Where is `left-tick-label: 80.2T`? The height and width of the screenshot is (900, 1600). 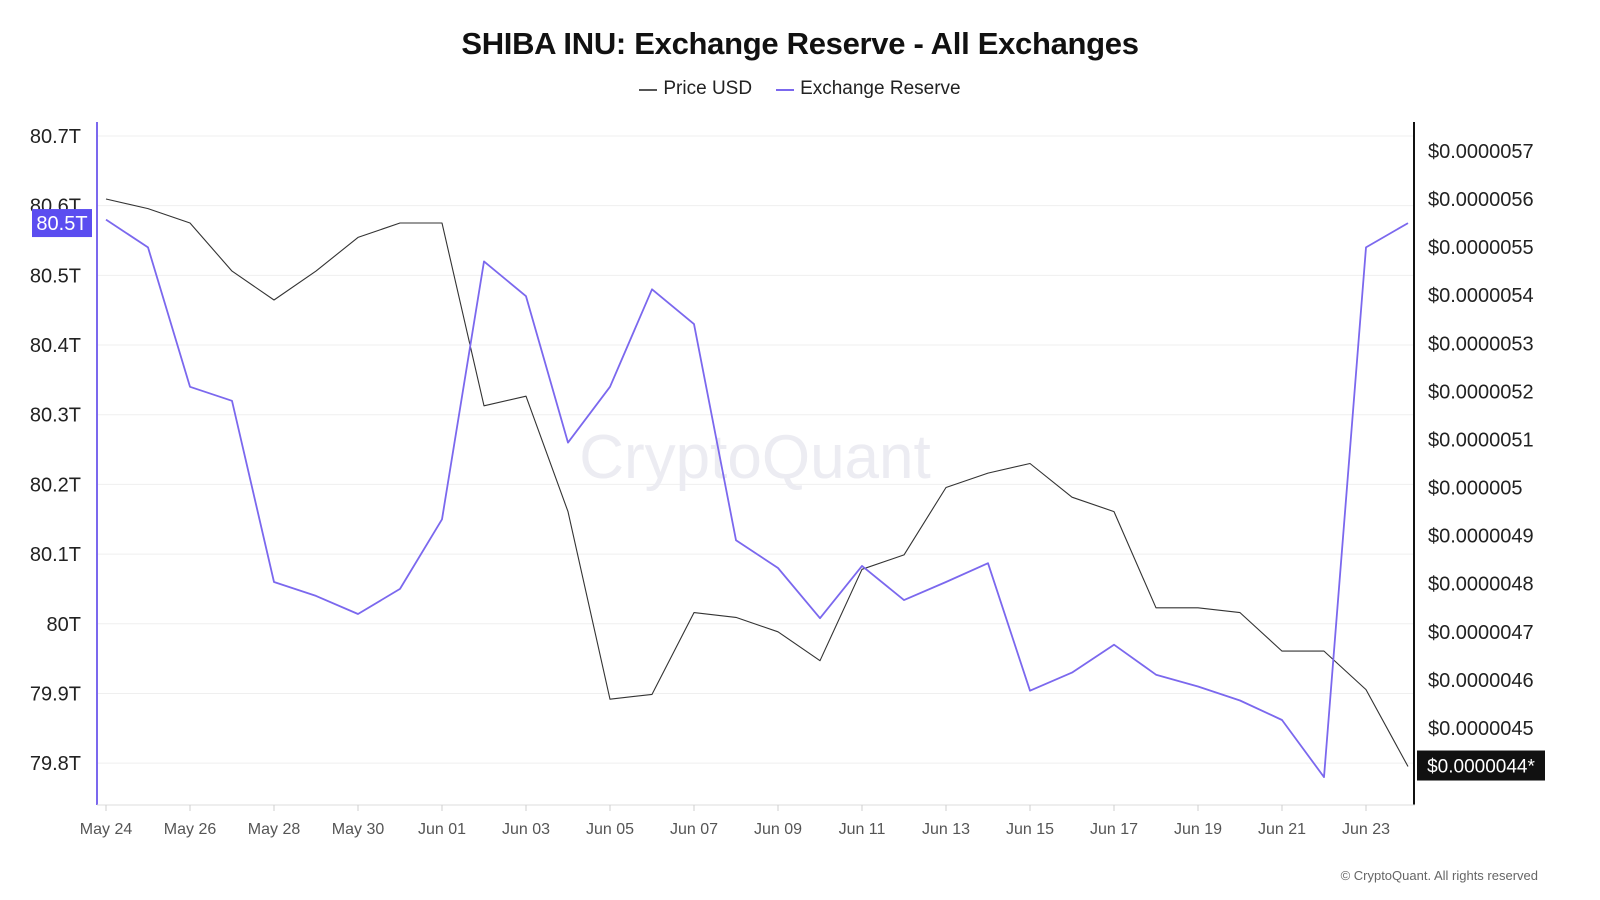
left-tick-label: 80.2T is located at coordinates (55, 485).